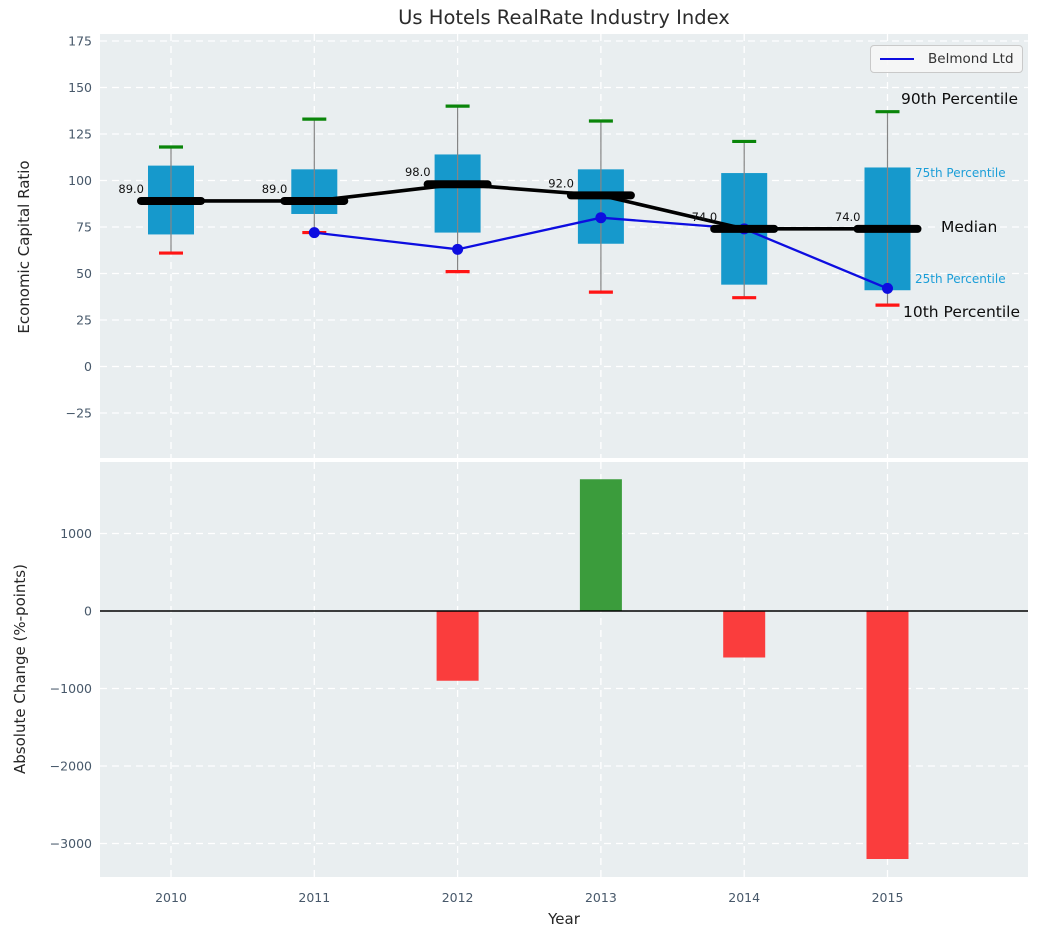  Describe the element at coordinates (561, 183) in the screenshot. I see `median-annotation: 92.0` at that location.